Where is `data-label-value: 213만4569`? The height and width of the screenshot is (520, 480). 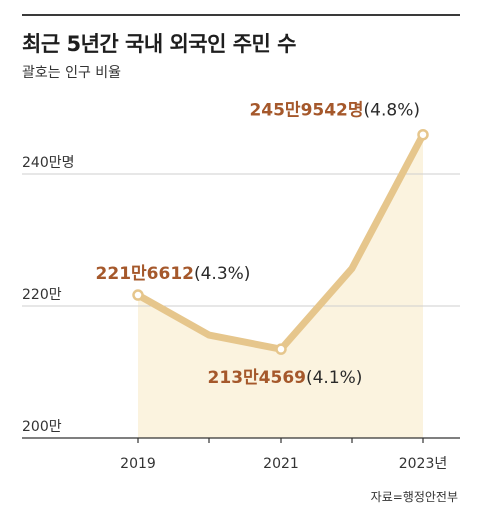
data-label-value: 213만4569 is located at coordinates (257, 378).